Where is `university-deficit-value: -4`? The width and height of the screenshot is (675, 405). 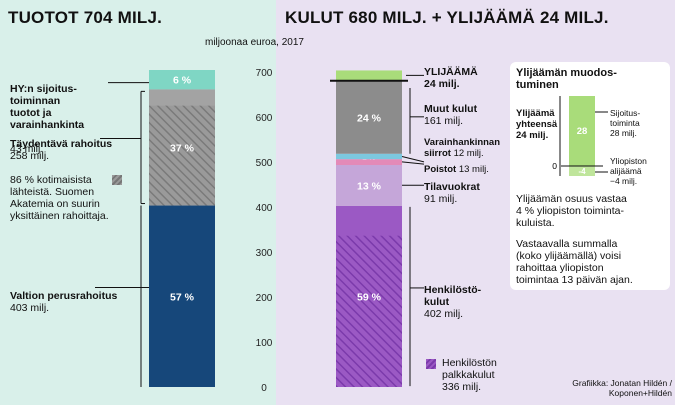
university-deficit-value: -4 is located at coordinates (582, 171).